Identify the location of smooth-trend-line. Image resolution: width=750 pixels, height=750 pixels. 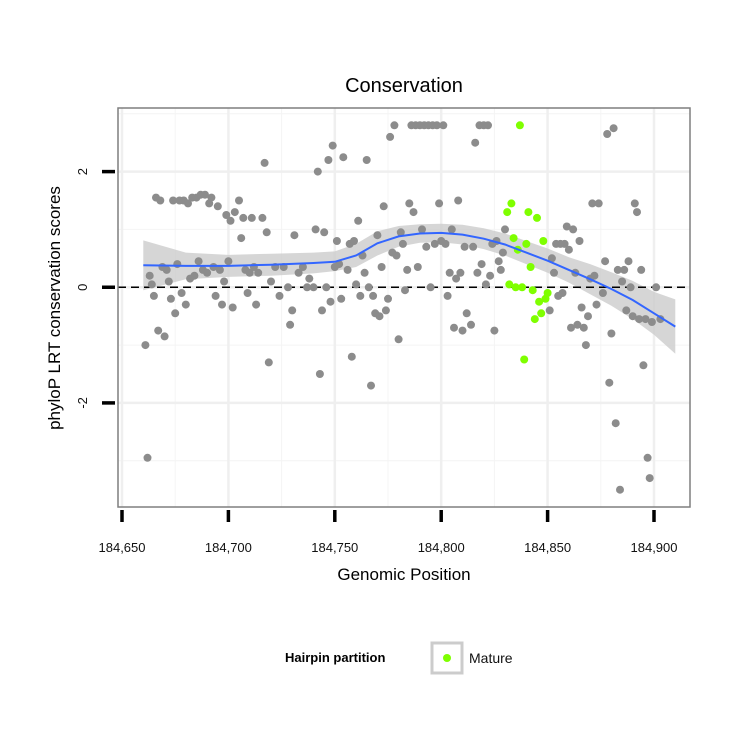
(409, 279).